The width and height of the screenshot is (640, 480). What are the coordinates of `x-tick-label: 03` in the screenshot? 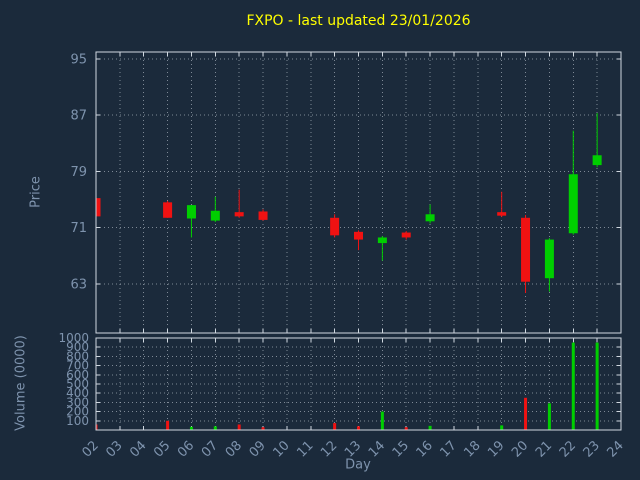 It's located at (114, 449).